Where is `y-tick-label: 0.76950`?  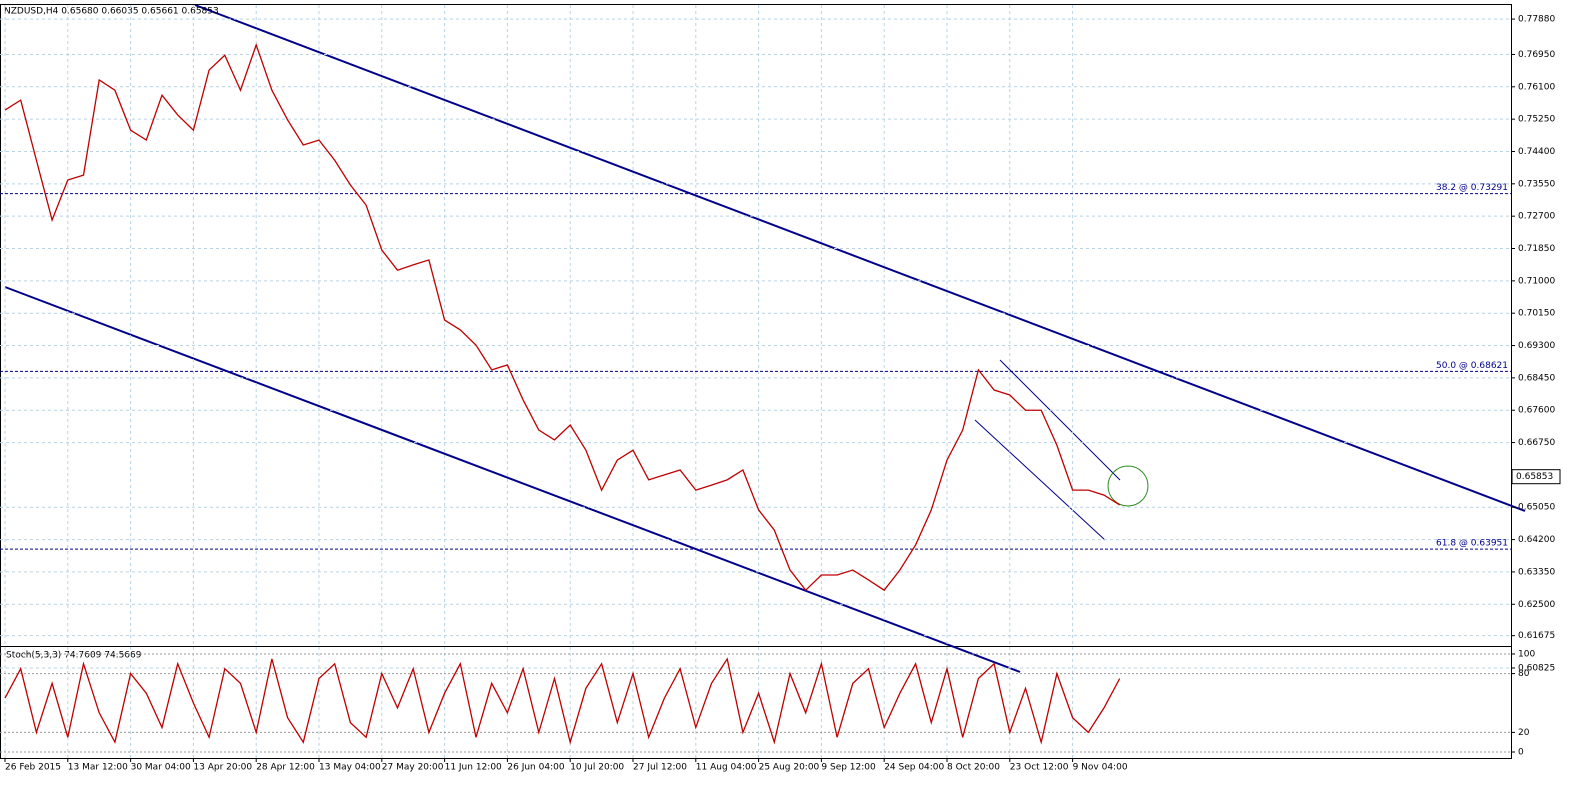
y-tick-label: 0.76950 is located at coordinates (1536, 55).